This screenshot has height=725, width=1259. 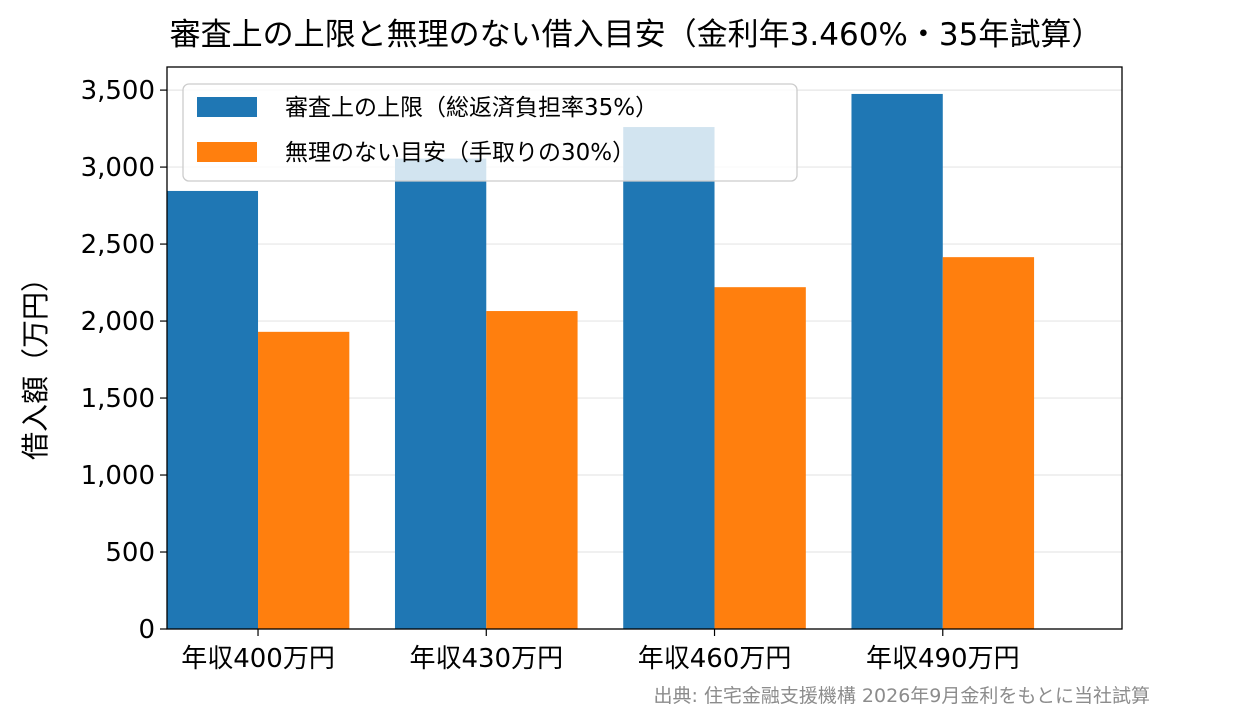 I want to click on x-axis-ticks: 年収400万円 年収430万円 年収460万円 年収490万円, so click(x=600, y=651).